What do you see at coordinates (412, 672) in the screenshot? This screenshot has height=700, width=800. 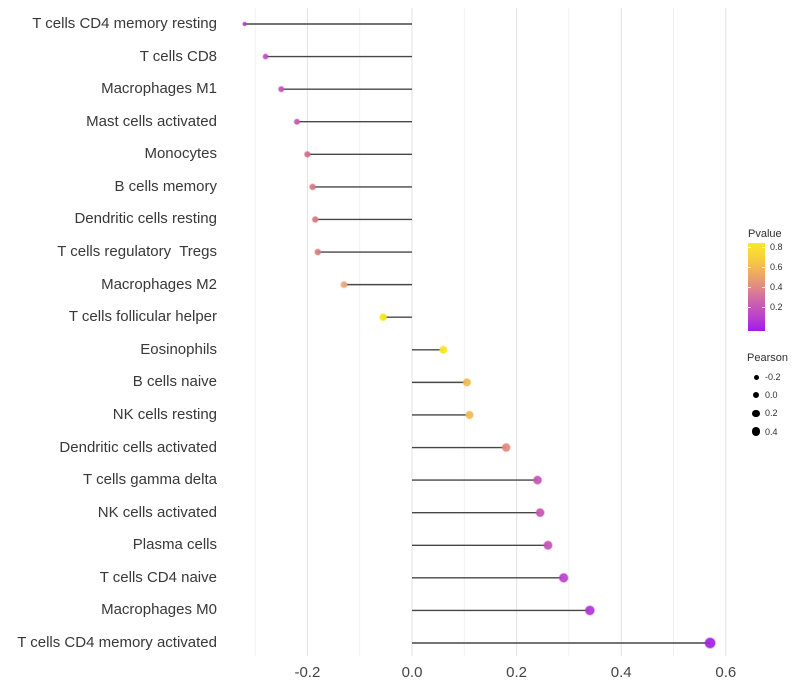 I see `x-tick-label: 0.0` at bounding box center [412, 672].